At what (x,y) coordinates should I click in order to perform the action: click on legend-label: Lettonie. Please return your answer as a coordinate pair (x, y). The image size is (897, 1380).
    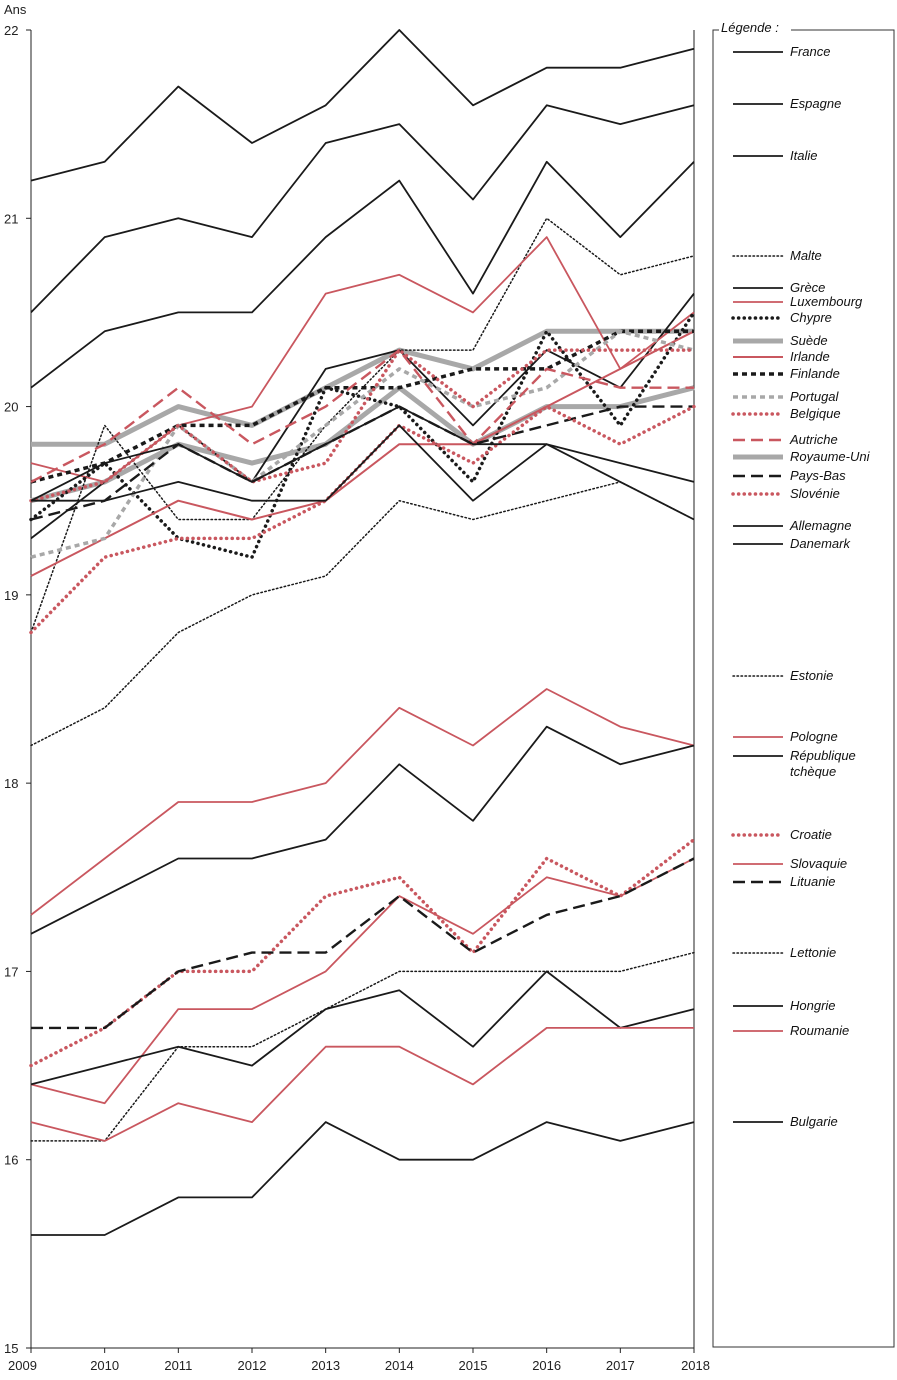
    Looking at the image, I should click on (813, 952).